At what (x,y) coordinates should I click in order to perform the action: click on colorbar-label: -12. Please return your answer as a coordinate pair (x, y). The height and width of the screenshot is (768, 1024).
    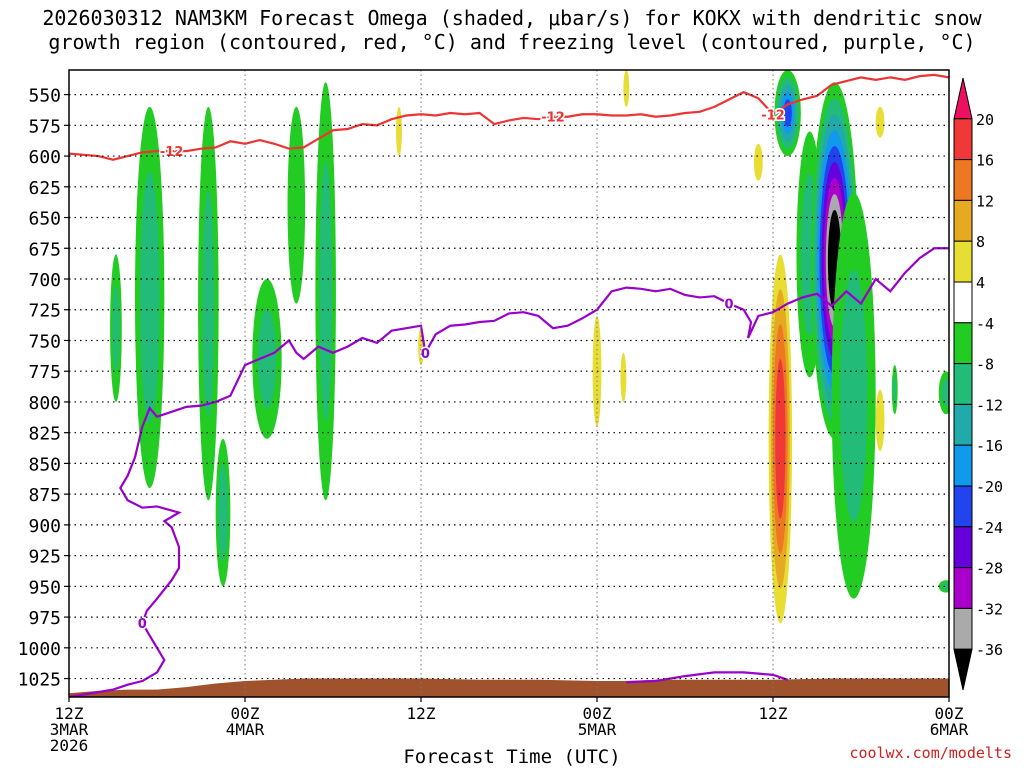
    Looking at the image, I should click on (989, 405).